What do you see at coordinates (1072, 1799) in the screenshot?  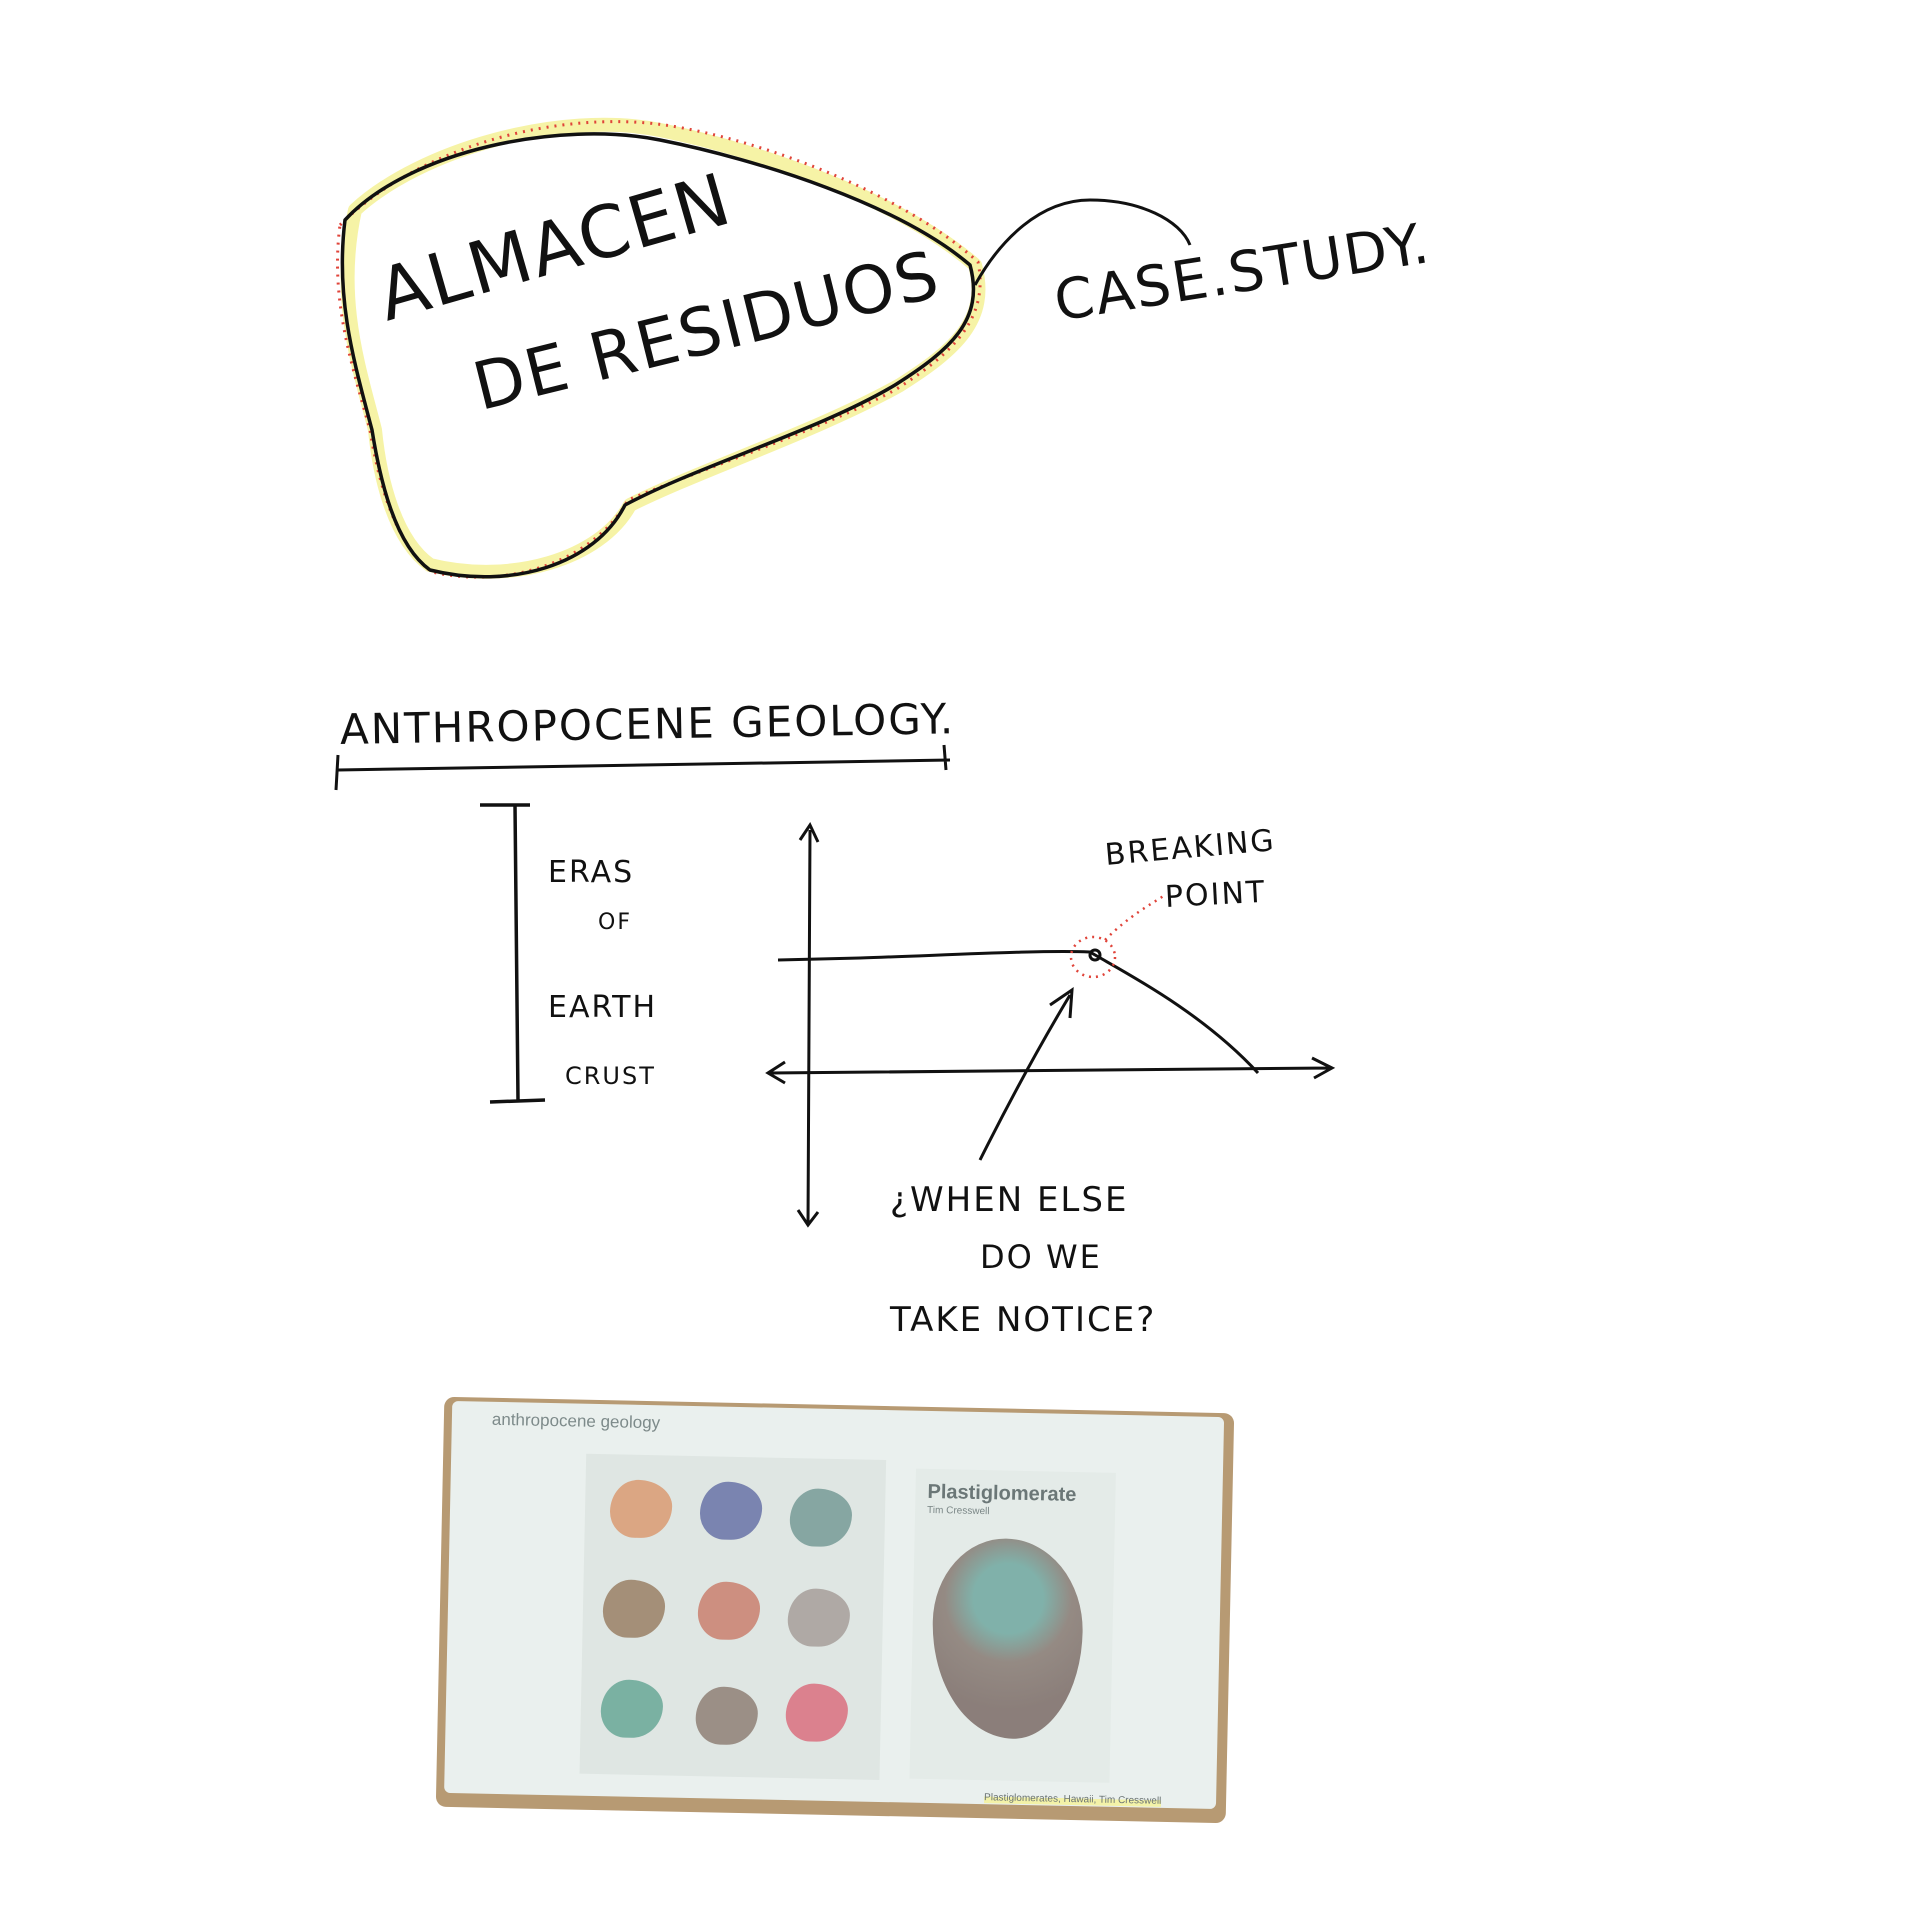 I see `photo-credit: Plastiglomerates, Hawaii, Tim Cresswell` at bounding box center [1072, 1799].